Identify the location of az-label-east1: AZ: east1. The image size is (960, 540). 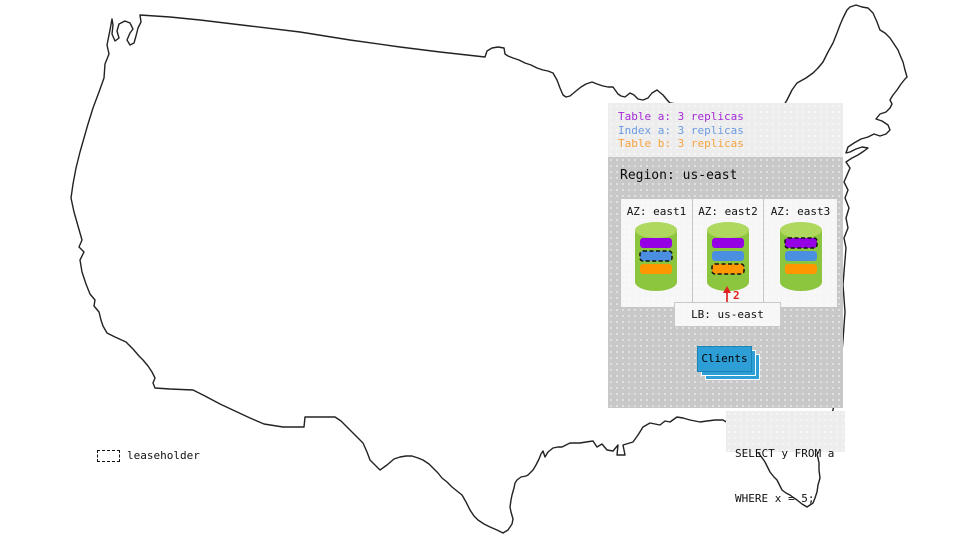
(656, 211).